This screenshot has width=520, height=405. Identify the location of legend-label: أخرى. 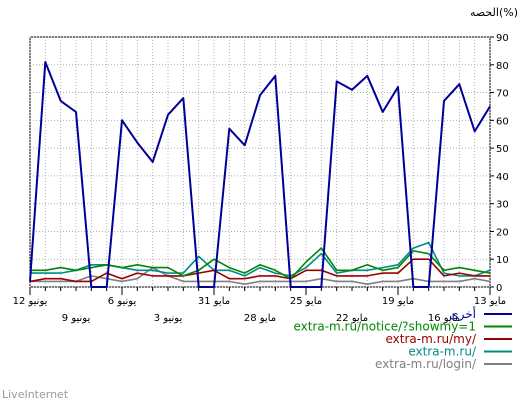
(462, 314).